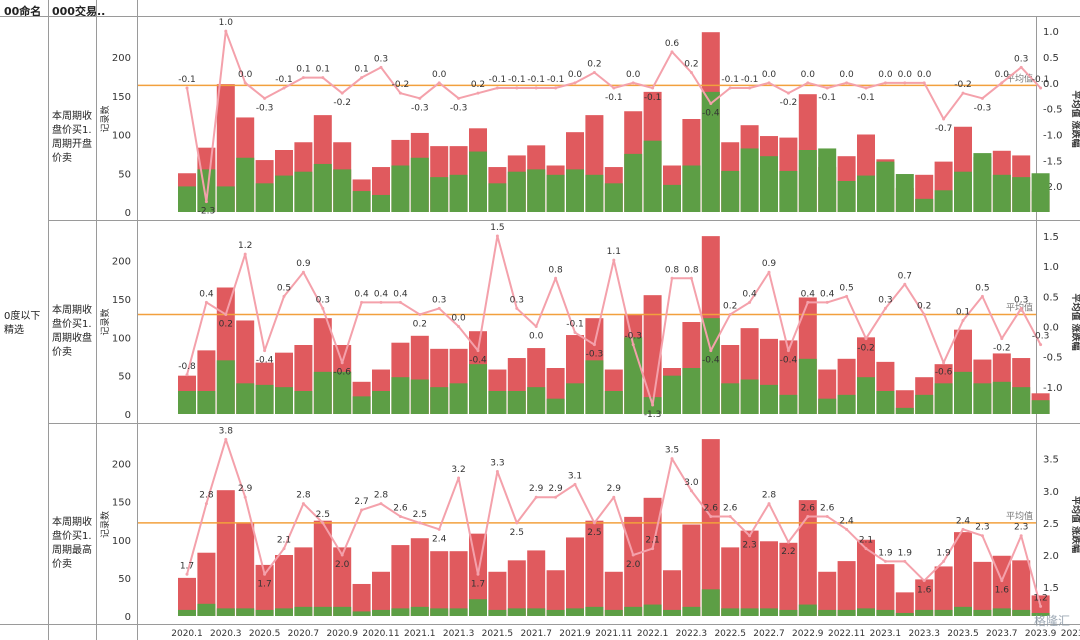 This screenshot has height=640, width=1080. What do you see at coordinates (963, 521) in the screenshot?
I see `data-label: 2.4` at bounding box center [963, 521].